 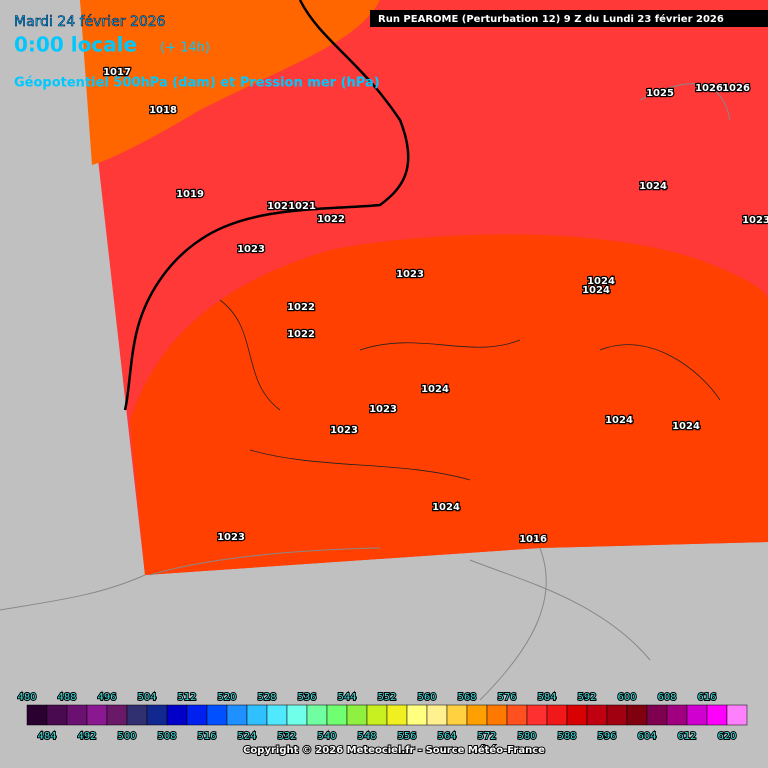 What do you see at coordinates (486, 736) in the screenshot?
I see `scale-label: 572` at bounding box center [486, 736].